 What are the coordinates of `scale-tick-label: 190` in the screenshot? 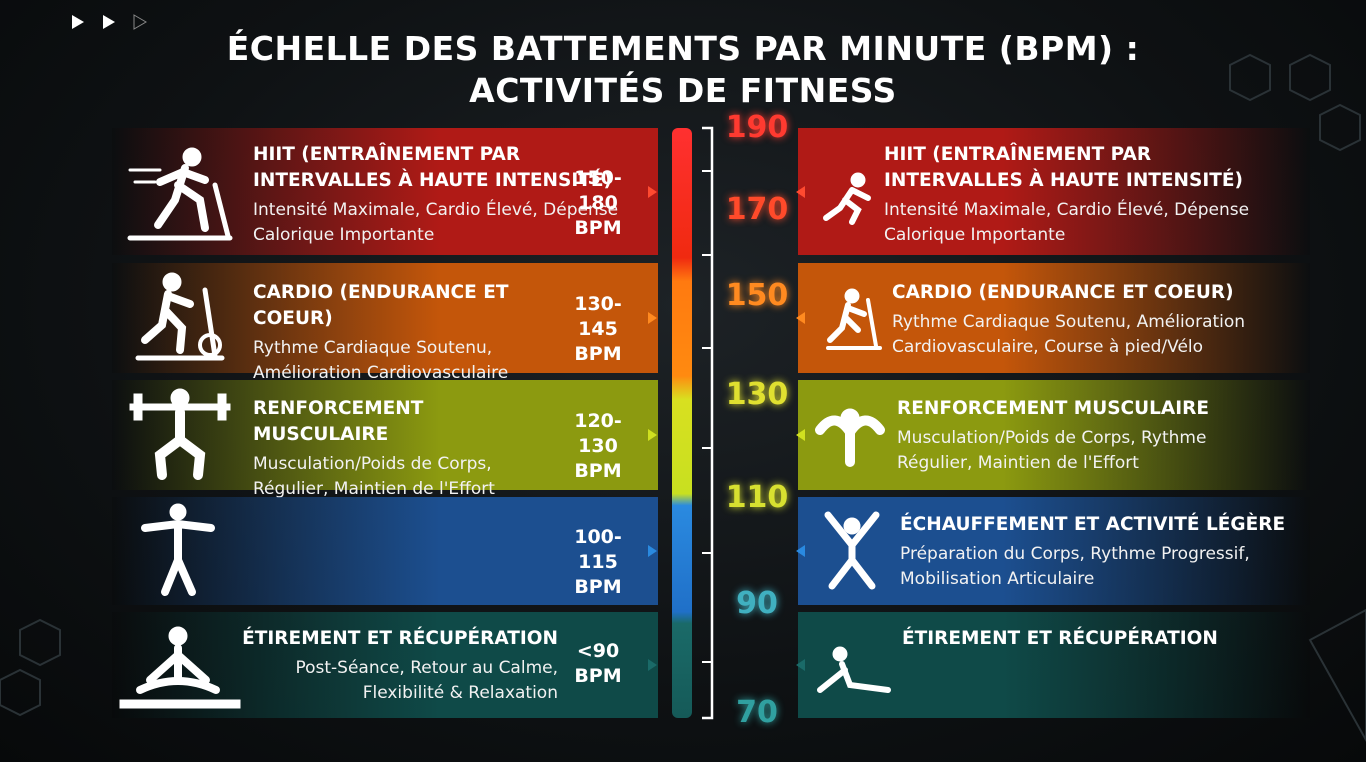 It's located at (757, 127).